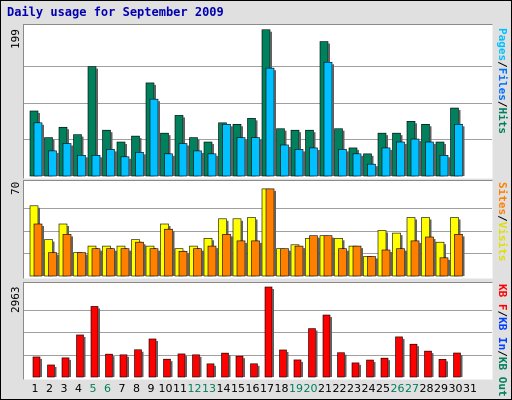  Describe the element at coordinates (151, 388) in the screenshot. I see `day-label-9: 9` at that location.